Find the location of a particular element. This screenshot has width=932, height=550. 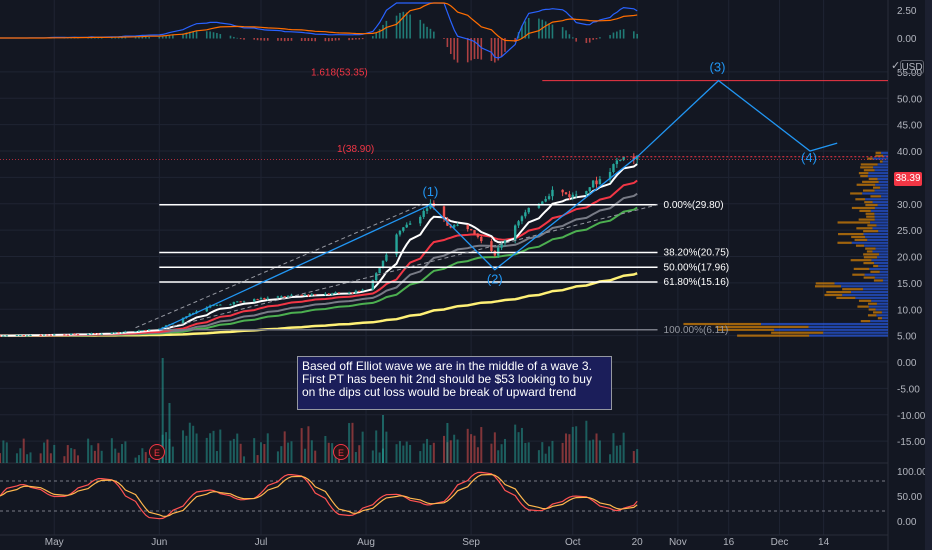

price-tick-label: -5.00 is located at coordinates (908, 389).